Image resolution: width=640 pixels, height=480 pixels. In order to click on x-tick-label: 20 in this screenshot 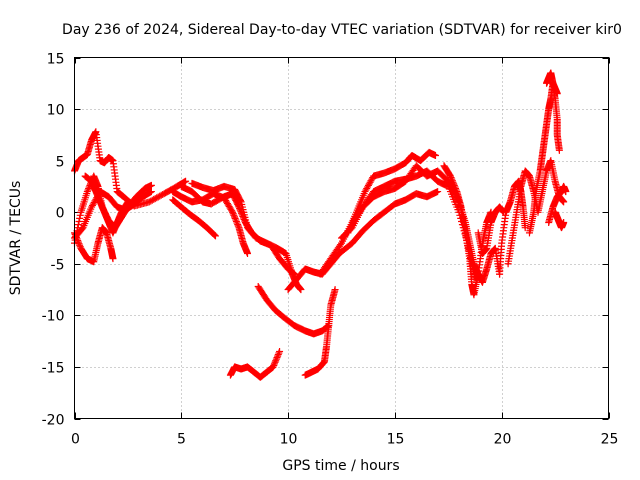, I will do `click(503, 440)`.